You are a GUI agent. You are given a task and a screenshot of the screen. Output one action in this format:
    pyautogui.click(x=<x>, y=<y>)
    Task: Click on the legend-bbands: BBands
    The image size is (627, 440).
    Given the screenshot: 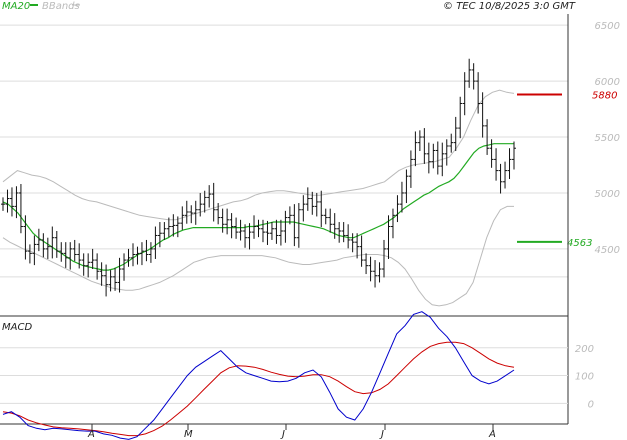 What is the action you would take?
    pyautogui.click(x=61, y=6)
    